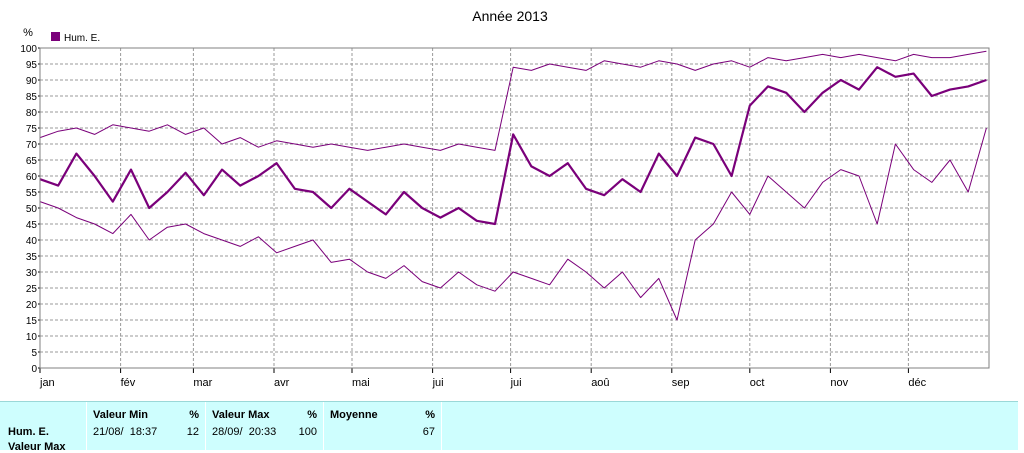  Describe the element at coordinates (510, 16) in the screenshot. I see `chart-title: Année 2013` at that location.